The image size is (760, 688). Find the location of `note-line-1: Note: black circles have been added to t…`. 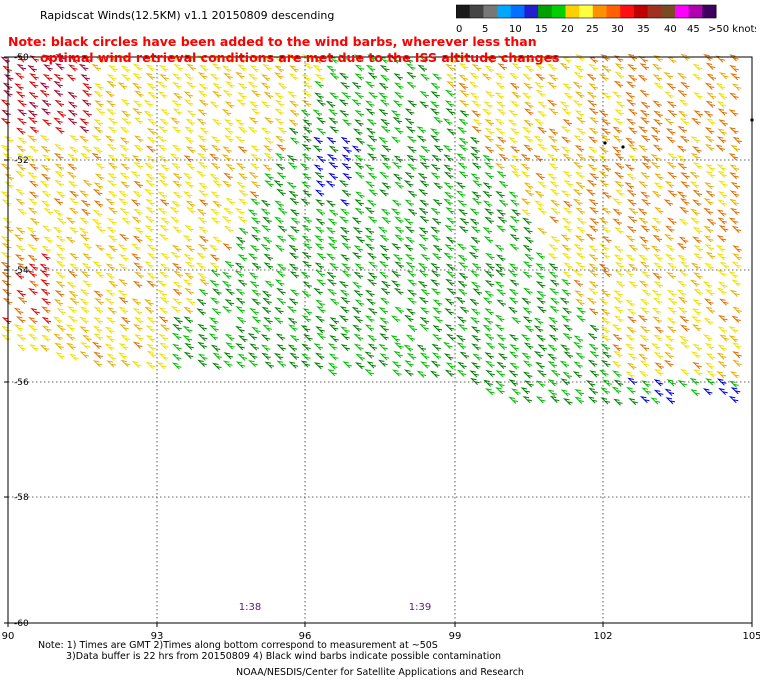

note-line-1: Note: black circles have been added to t… is located at coordinates (272, 41).